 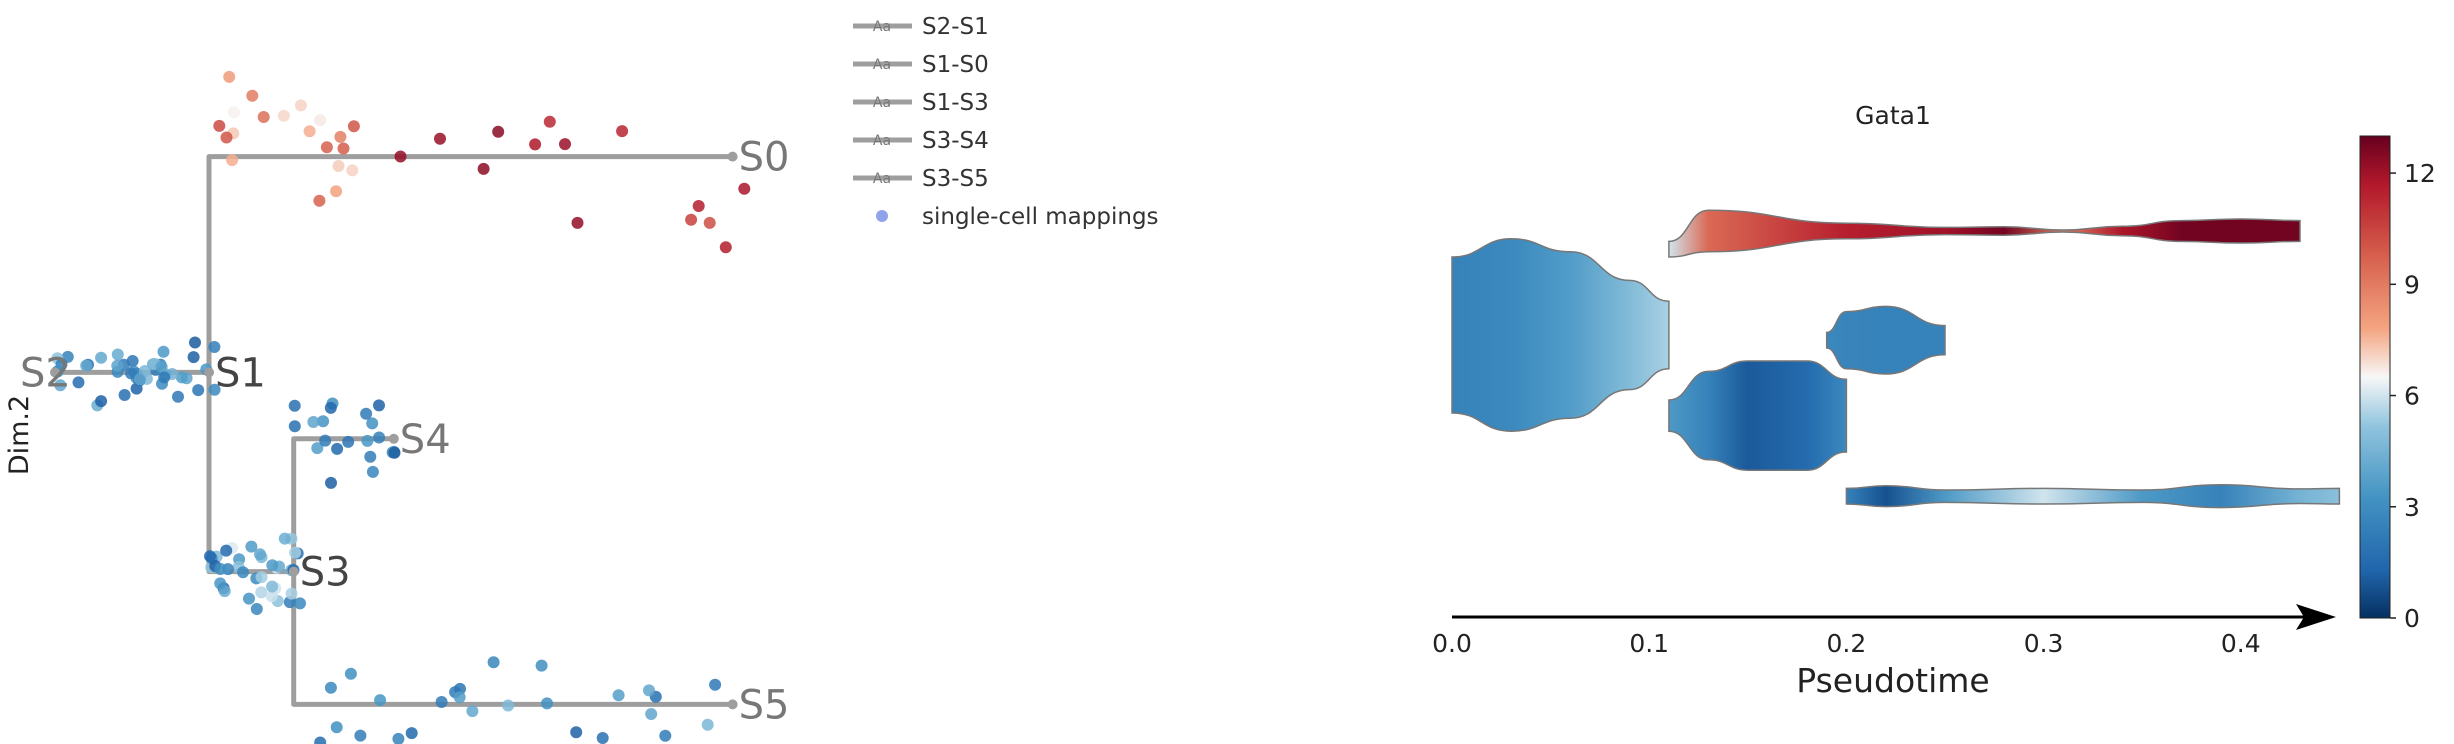 I want to click on legend-label-S3-S4: S3-S4, so click(x=955, y=141).